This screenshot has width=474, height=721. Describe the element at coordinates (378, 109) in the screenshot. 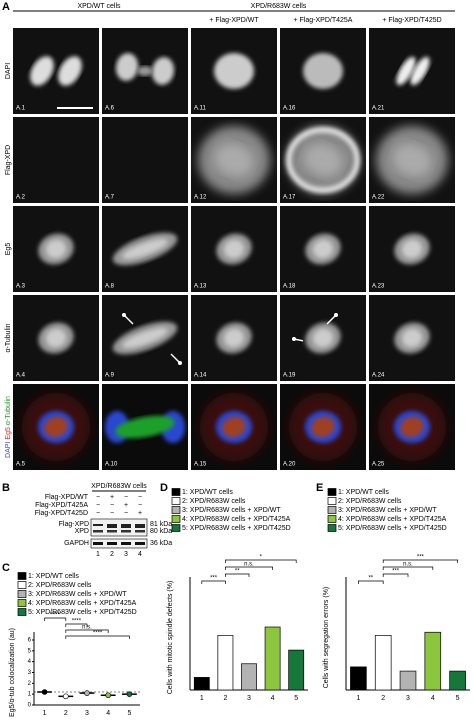

I see `cell-label: A.21` at that location.